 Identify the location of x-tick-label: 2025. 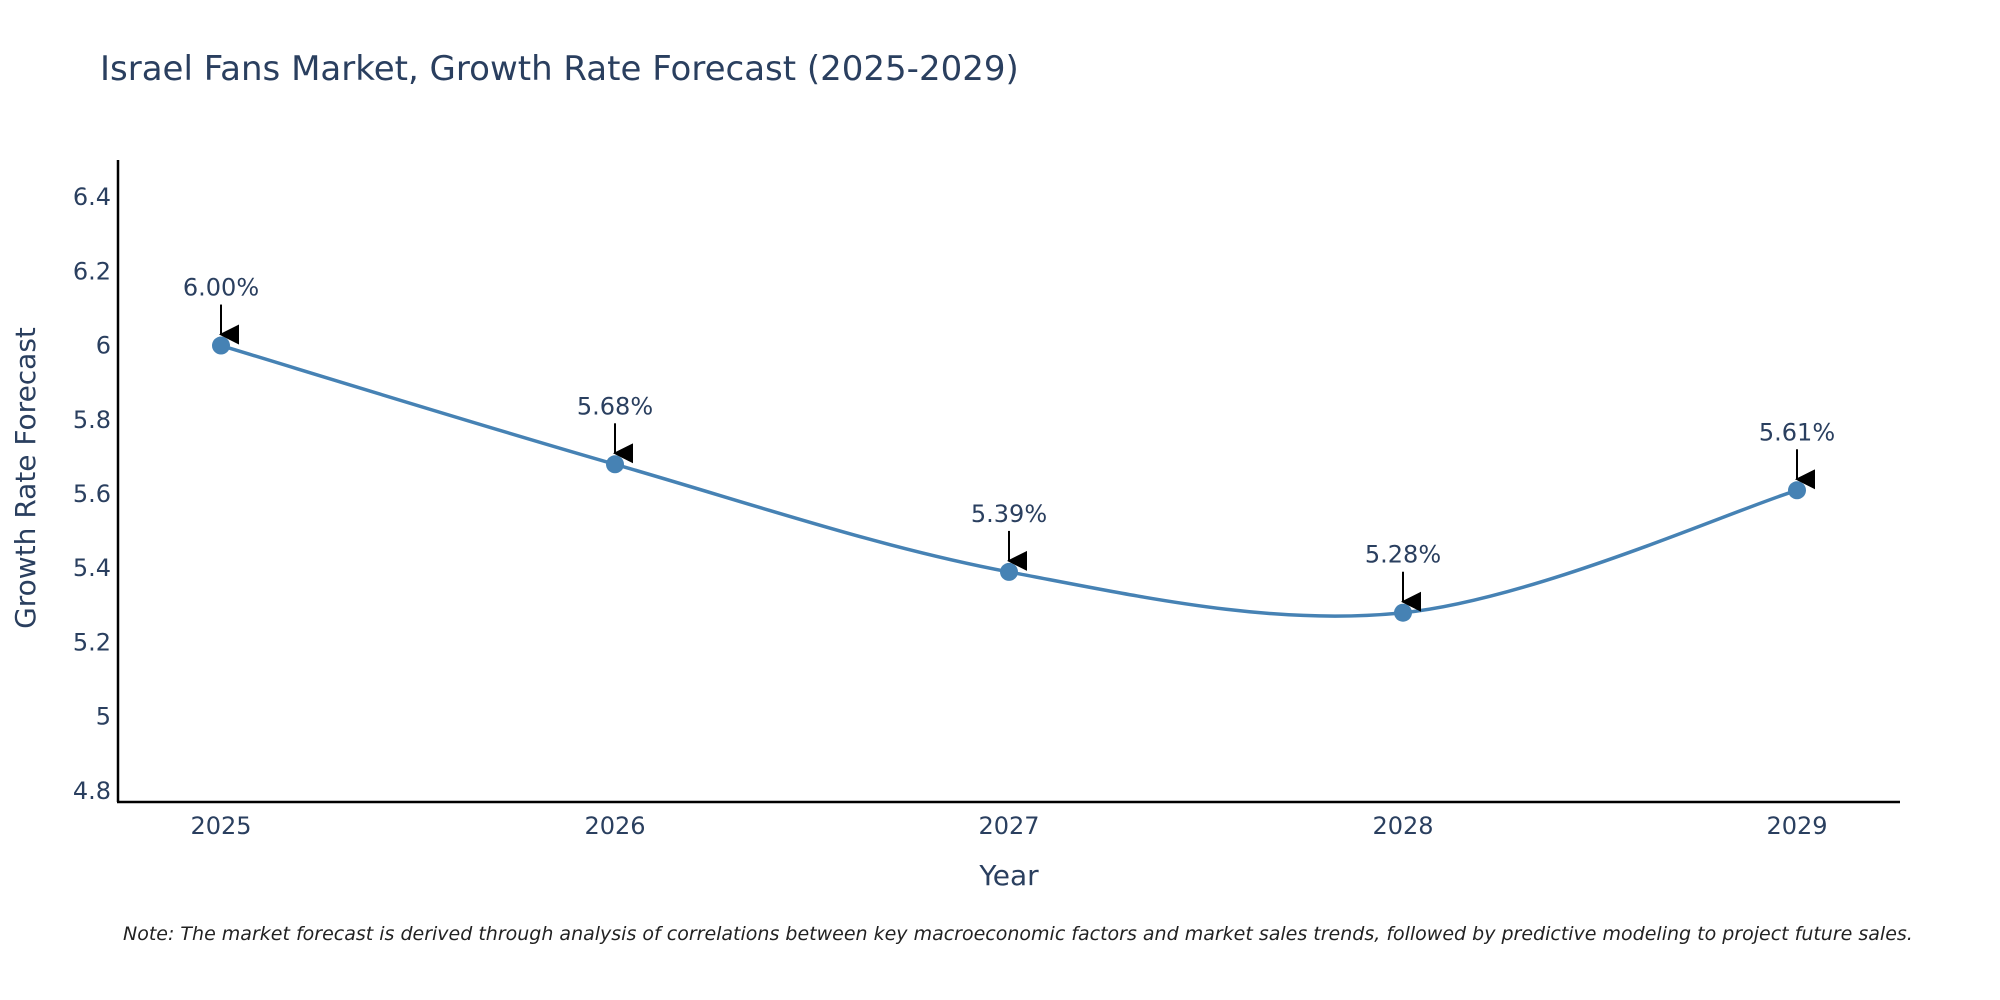
(220, 826).